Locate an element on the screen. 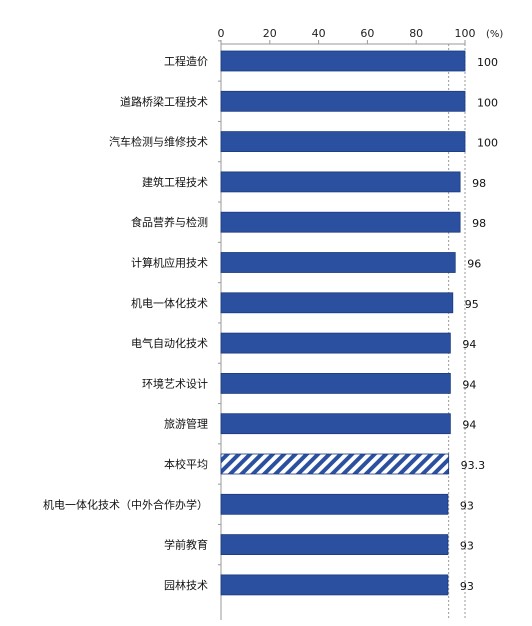 The width and height of the screenshot is (532, 626). x-axis-unit-label: (%) is located at coordinates (494, 34).